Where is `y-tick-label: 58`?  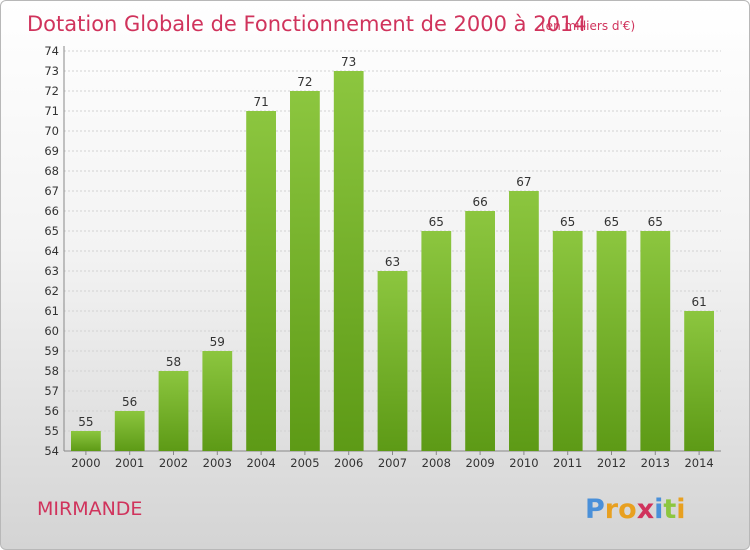
y-tick-label: 58 is located at coordinates (51, 371).